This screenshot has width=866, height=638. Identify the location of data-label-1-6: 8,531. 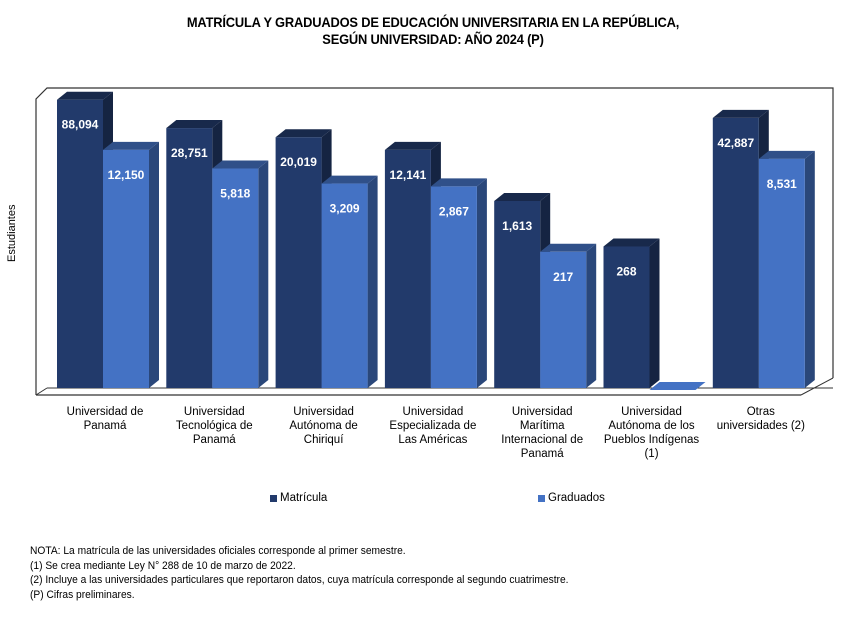
(782, 184).